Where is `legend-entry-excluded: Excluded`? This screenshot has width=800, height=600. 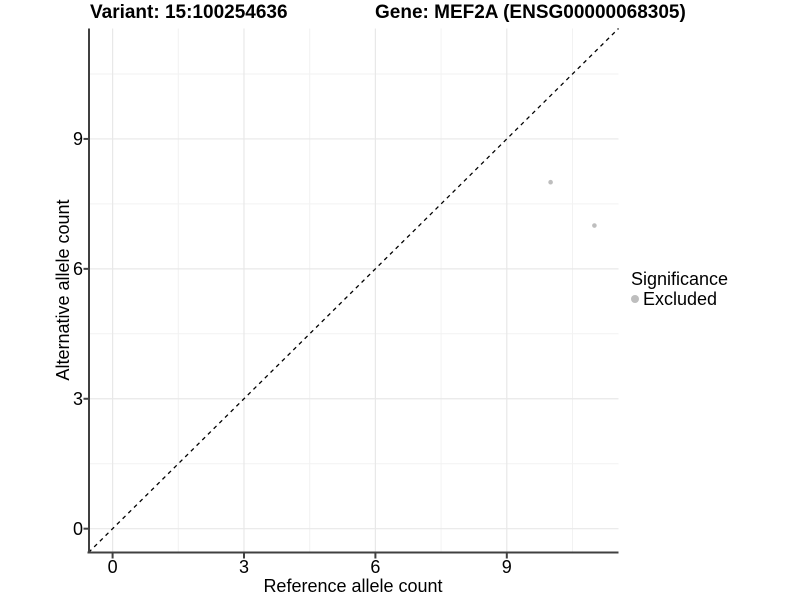 legend-entry-excluded: Excluded is located at coordinates (679, 299).